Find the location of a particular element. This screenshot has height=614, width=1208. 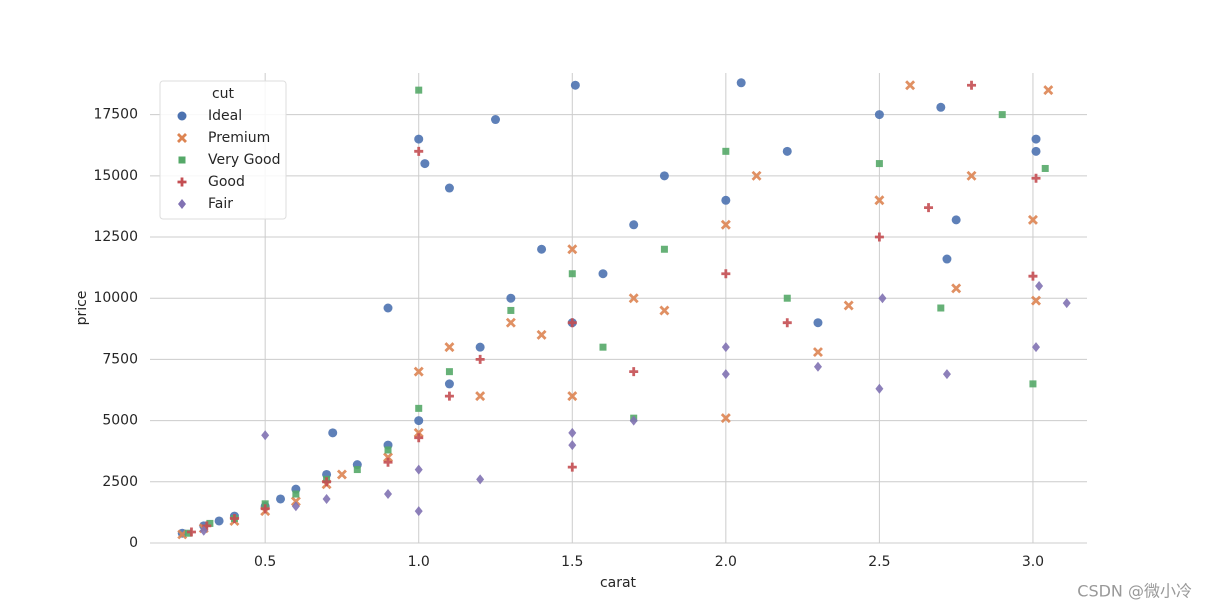

y-tick-label: 12500 is located at coordinates (115, 237).